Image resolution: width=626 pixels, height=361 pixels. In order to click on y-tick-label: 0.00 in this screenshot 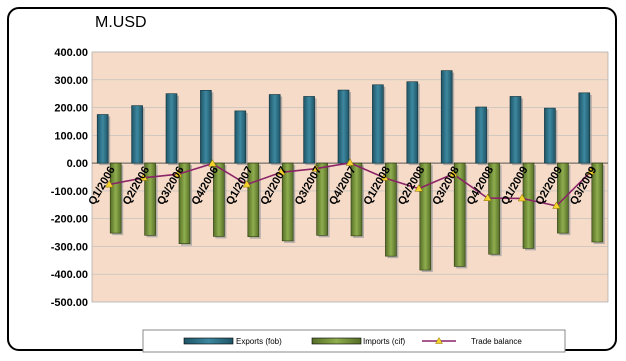, I will do `click(77, 164)`.